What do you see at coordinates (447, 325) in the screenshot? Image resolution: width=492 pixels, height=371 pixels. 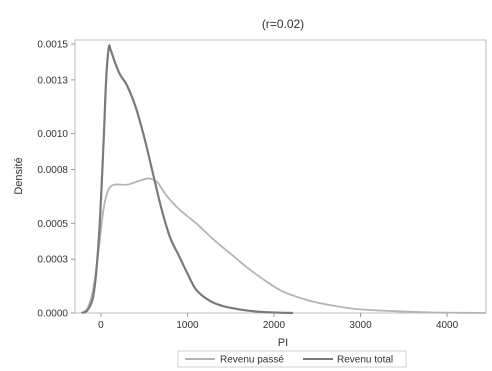 I see `x-tick-label: 4000` at bounding box center [447, 325].